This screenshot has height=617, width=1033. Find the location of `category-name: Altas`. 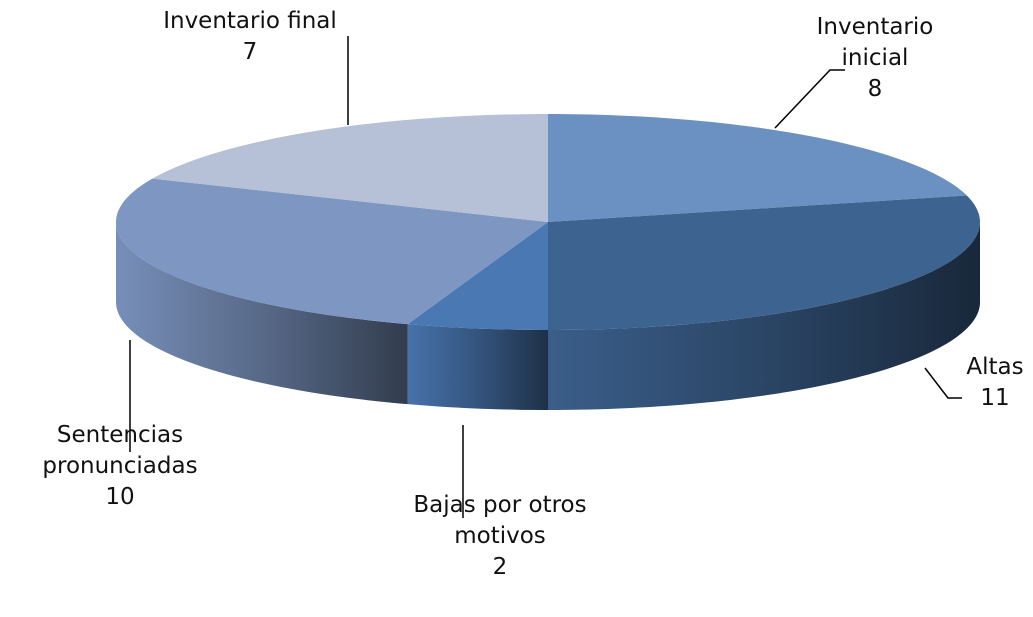

category-name: Altas is located at coordinates (995, 367).